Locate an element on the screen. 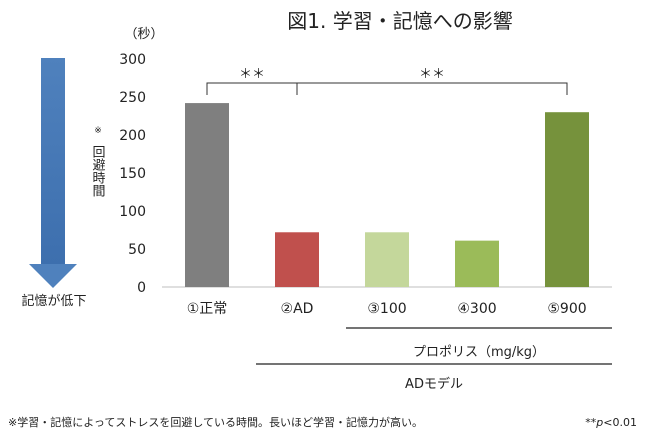 Image resolution: width=650 pixels, height=440 pixels. y-tick-label: 250 is located at coordinates (132, 98).